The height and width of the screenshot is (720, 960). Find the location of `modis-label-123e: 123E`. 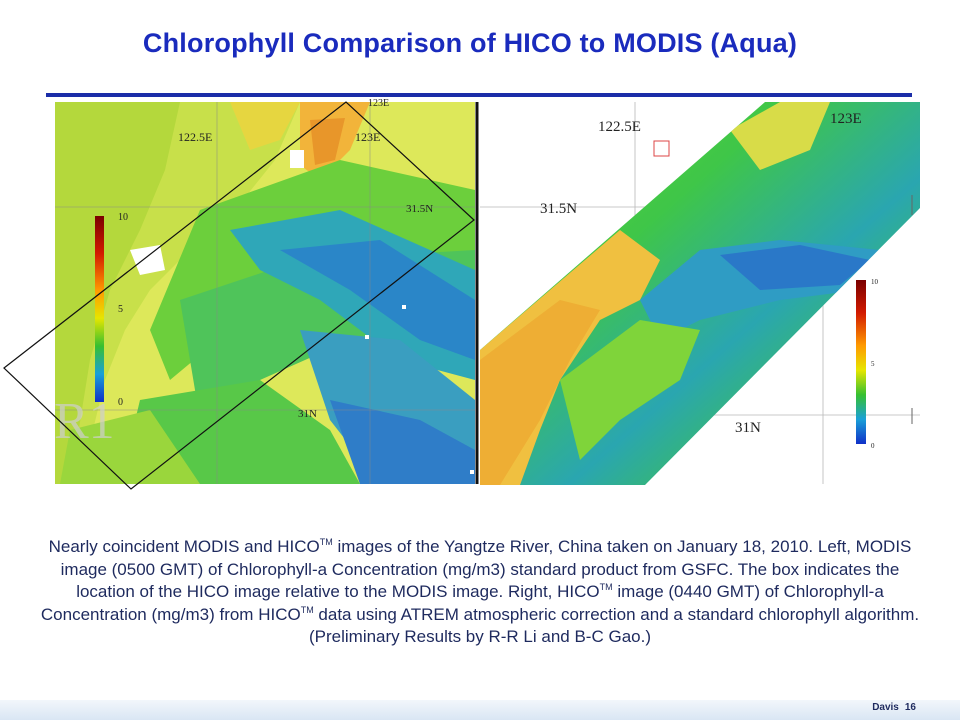

modis-label-123e: 123E is located at coordinates (367, 137).